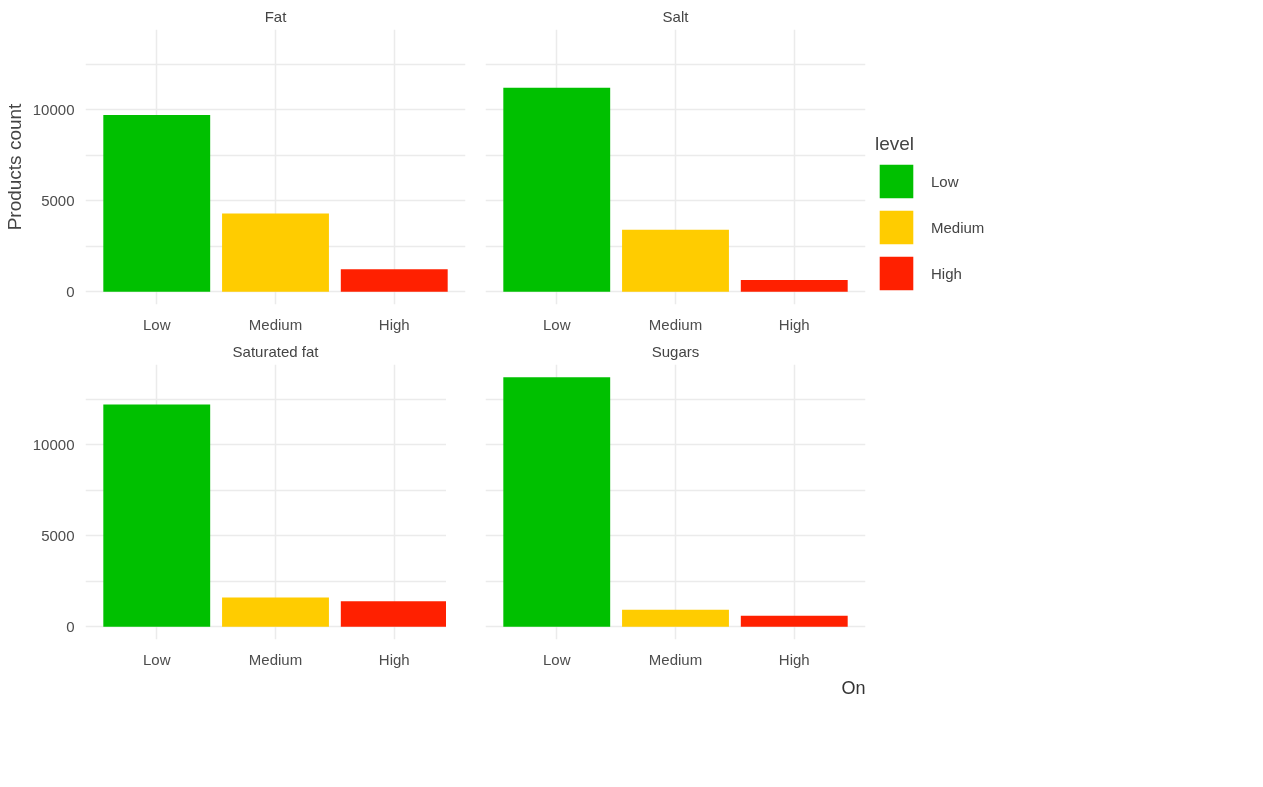  What do you see at coordinates (14, 166) in the screenshot?
I see `y-axis-title: Products count` at bounding box center [14, 166].